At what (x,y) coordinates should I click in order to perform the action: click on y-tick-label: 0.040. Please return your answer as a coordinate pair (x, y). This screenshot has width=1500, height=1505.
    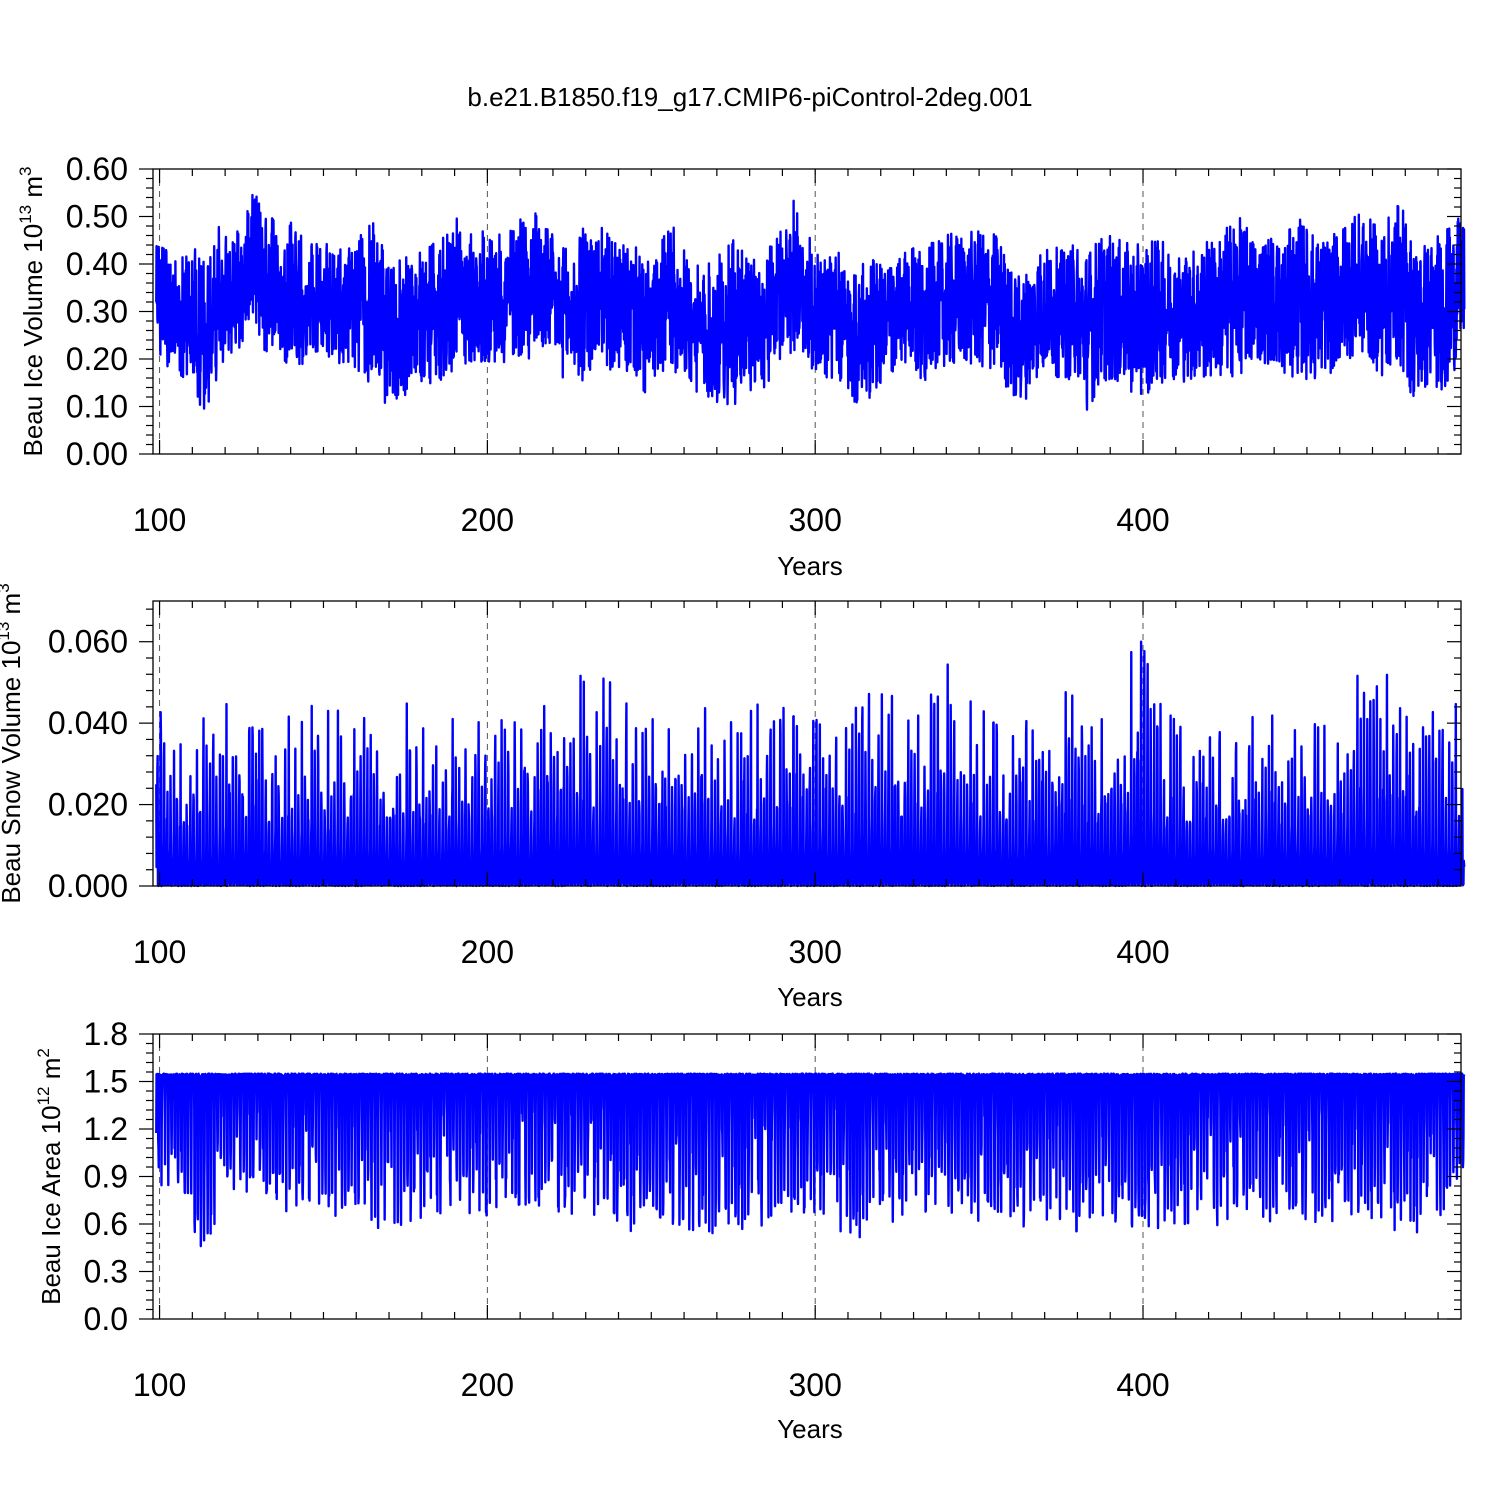
    Looking at the image, I should click on (88, 723).